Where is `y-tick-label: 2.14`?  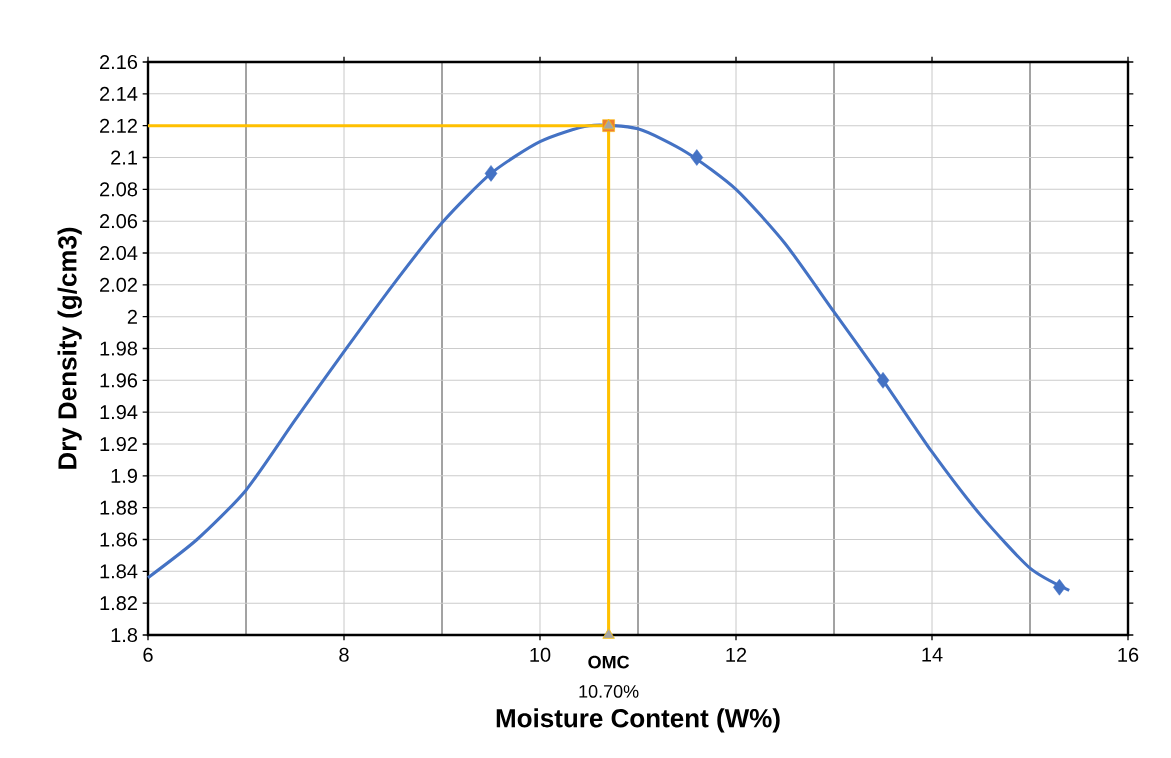
y-tick-label: 2.14 is located at coordinates (119, 93).